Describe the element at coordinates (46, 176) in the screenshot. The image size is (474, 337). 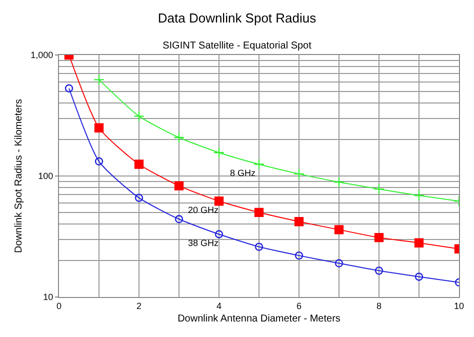
I see `y-tick-label: 100` at that location.